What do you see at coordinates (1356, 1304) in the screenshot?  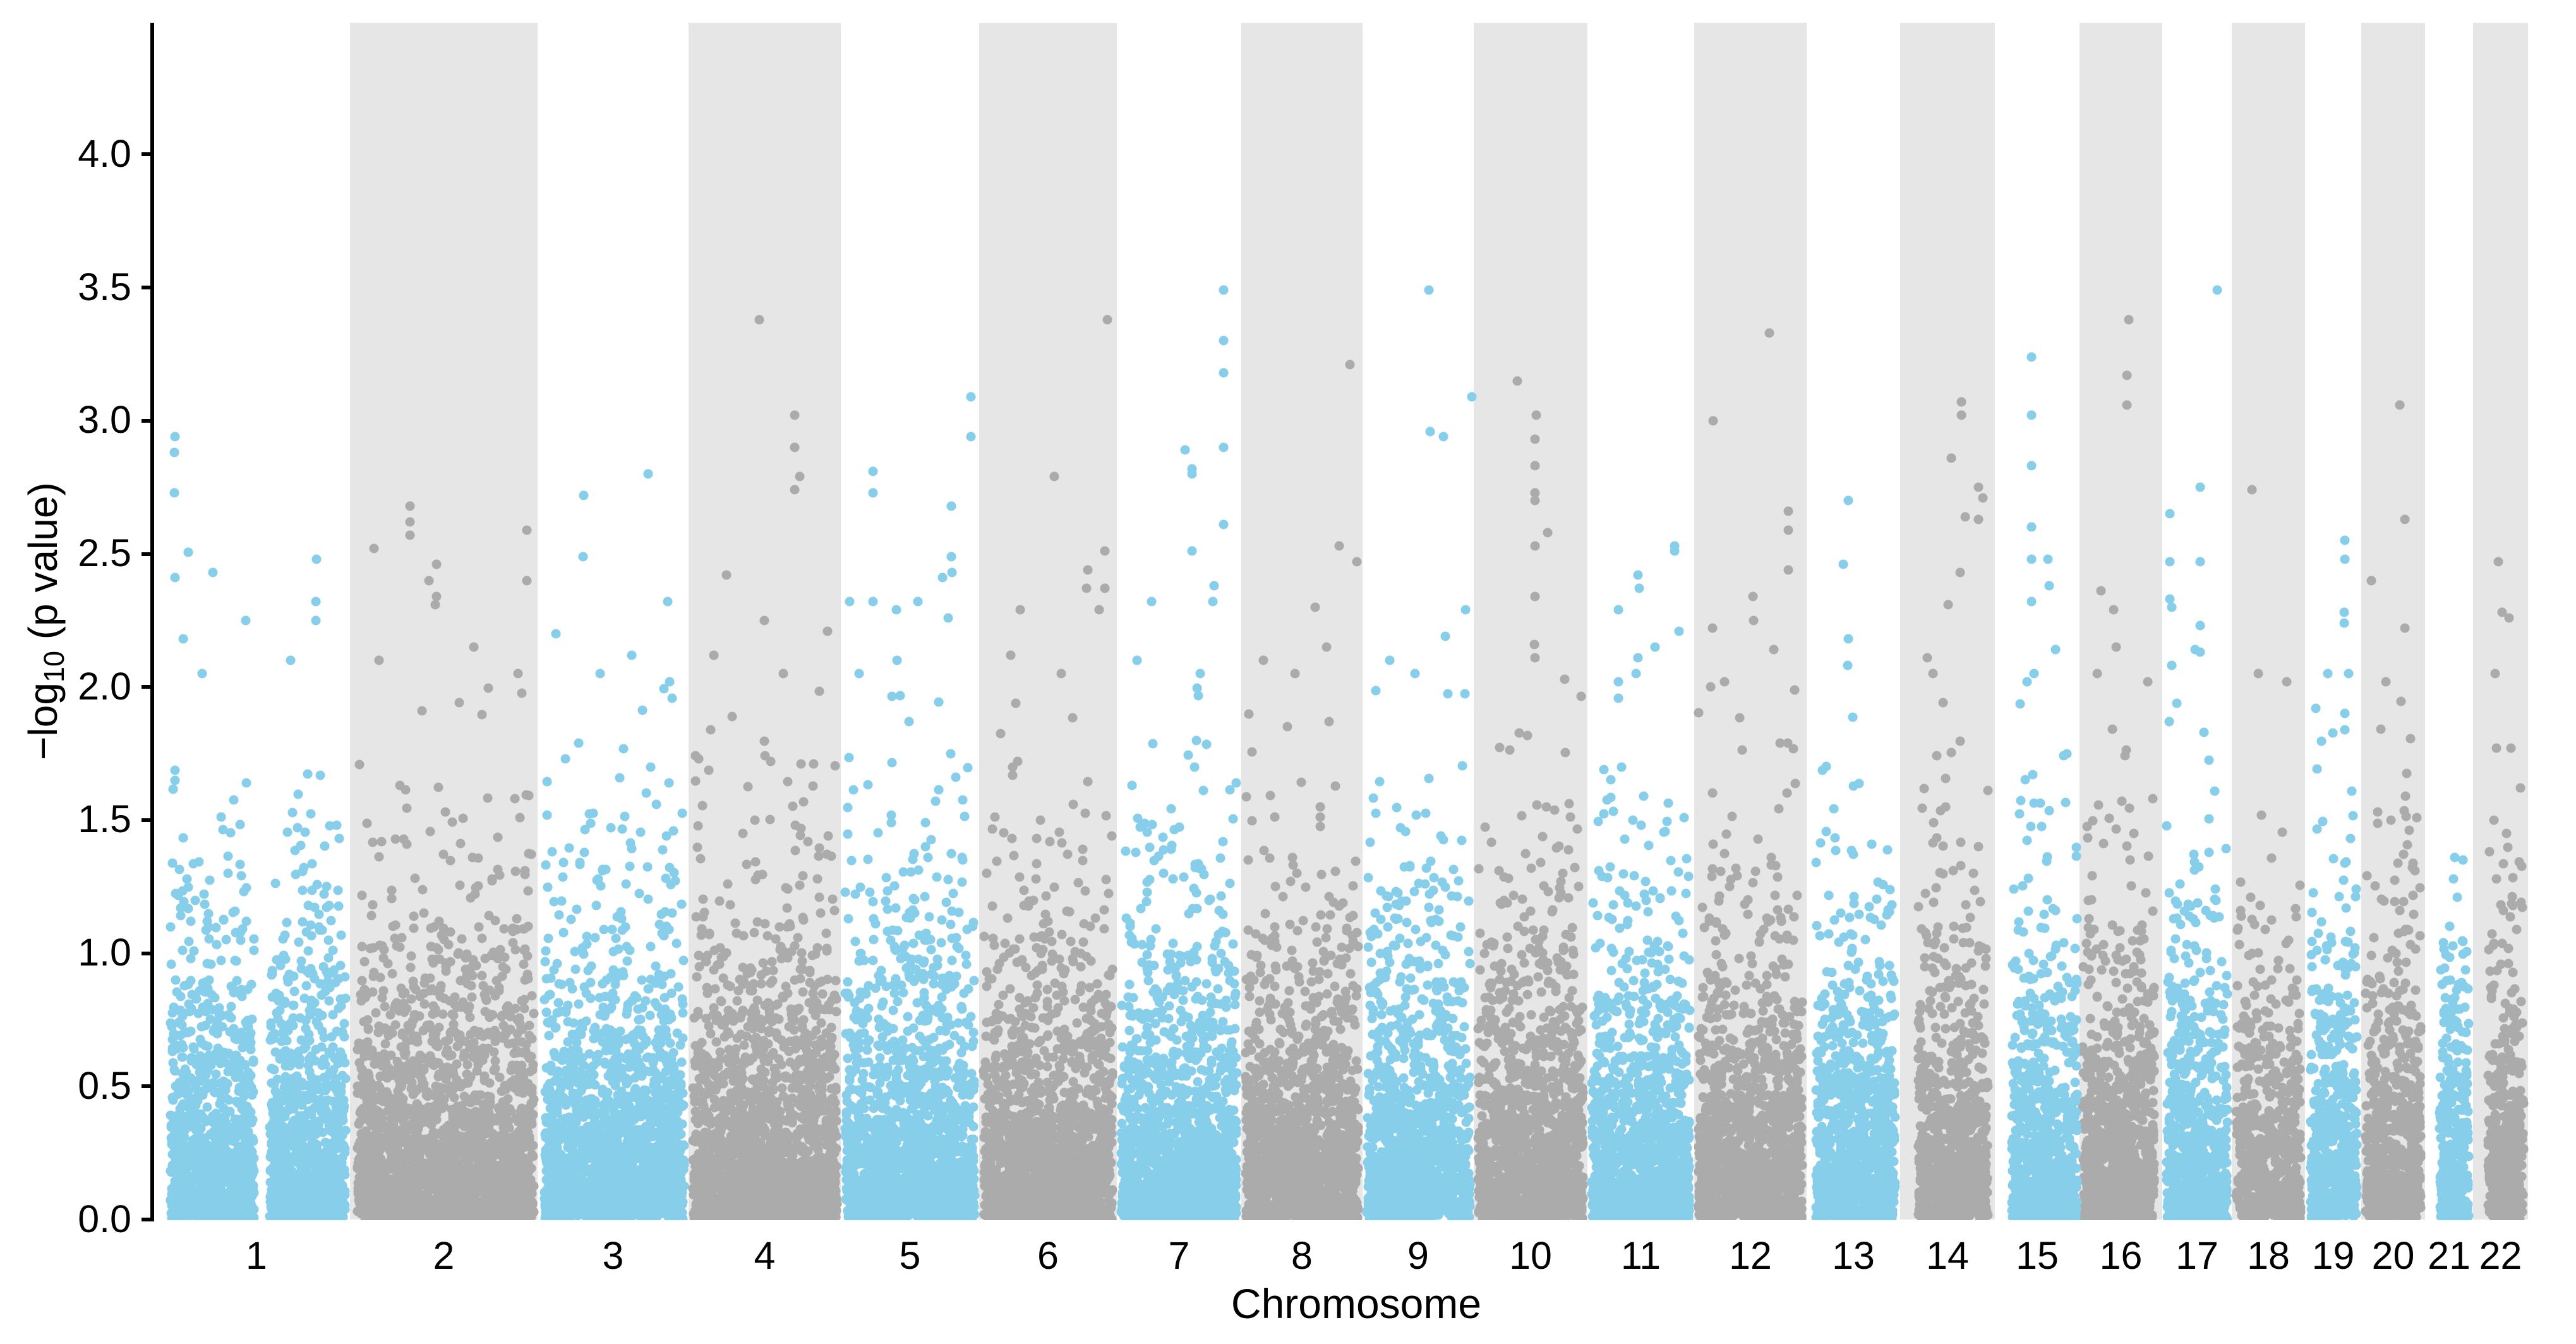 I see `svg-text: Chromosome` at bounding box center [1356, 1304].